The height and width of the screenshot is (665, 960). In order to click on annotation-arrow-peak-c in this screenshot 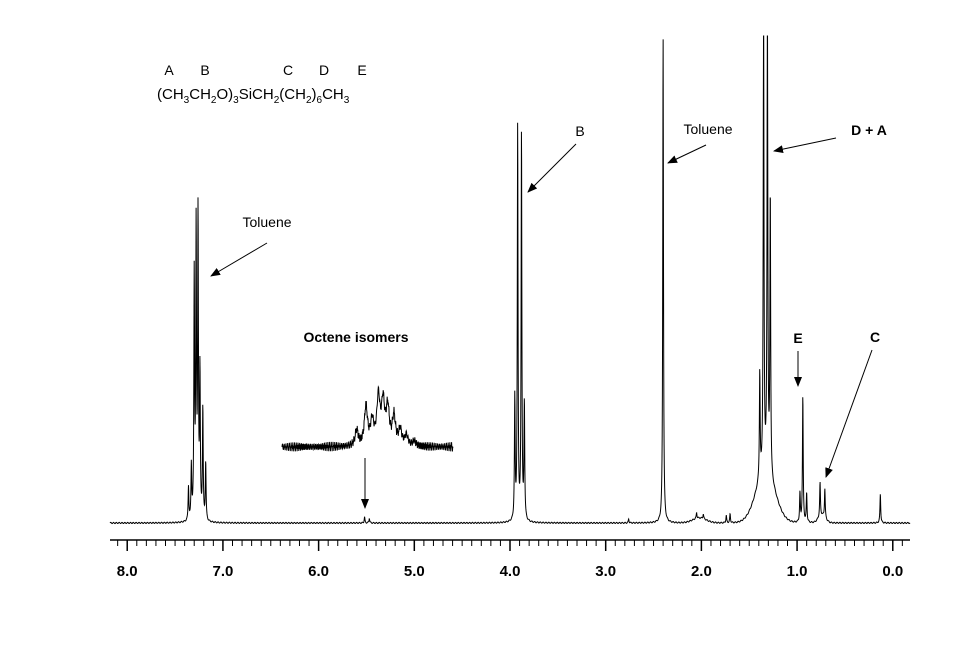, I will do `click(849, 413)`.